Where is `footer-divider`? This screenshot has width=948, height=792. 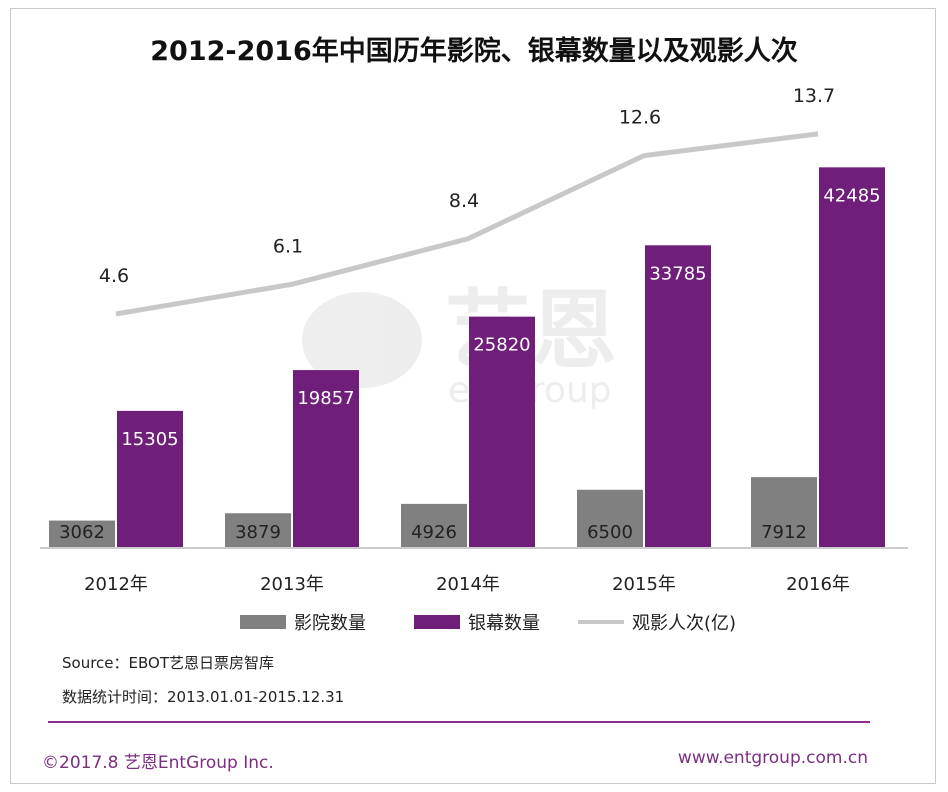 footer-divider is located at coordinates (459, 722).